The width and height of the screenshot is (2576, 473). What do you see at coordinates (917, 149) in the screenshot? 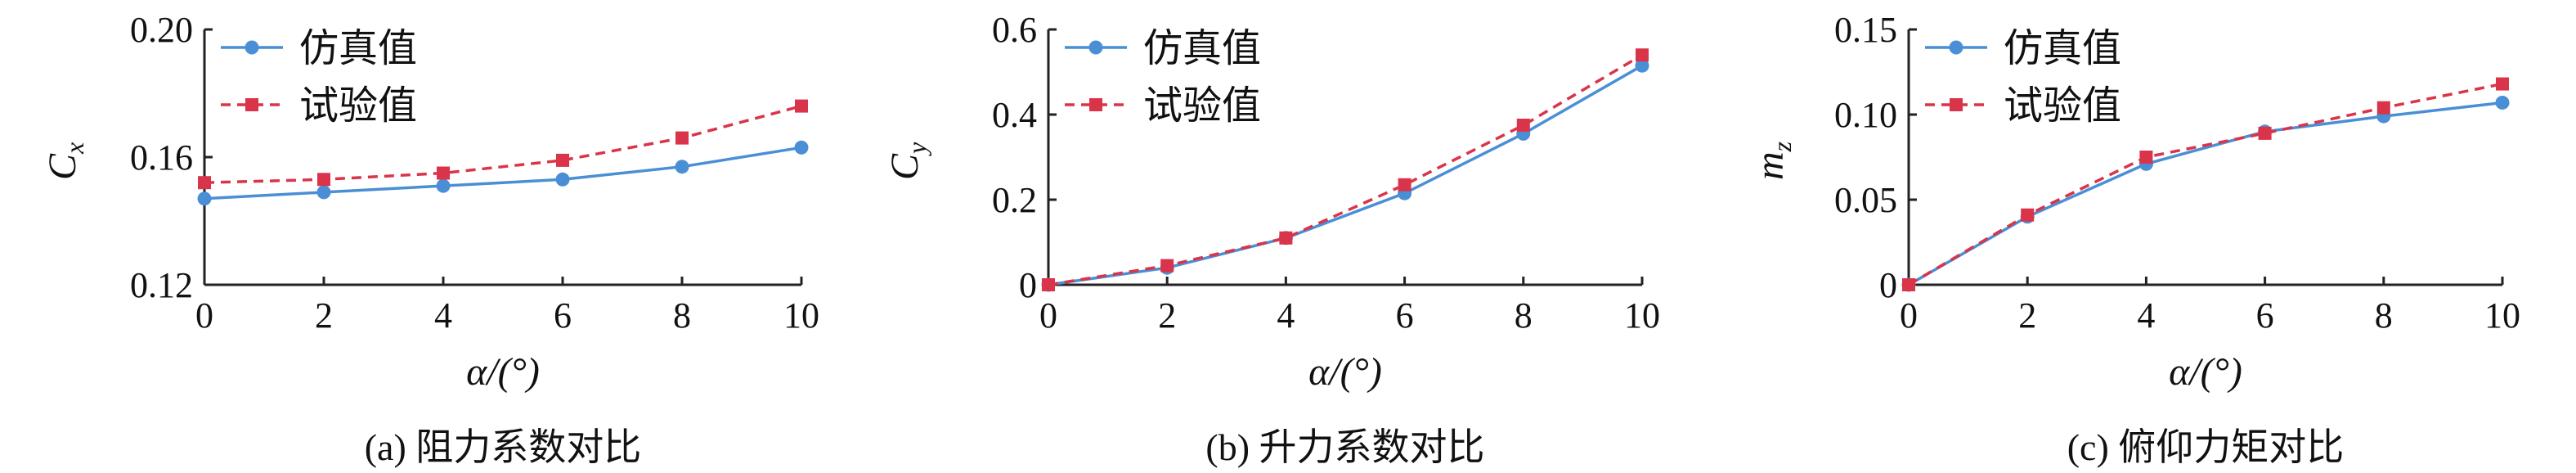
I see `y-axis-title-subscript: y` at bounding box center [917, 149].